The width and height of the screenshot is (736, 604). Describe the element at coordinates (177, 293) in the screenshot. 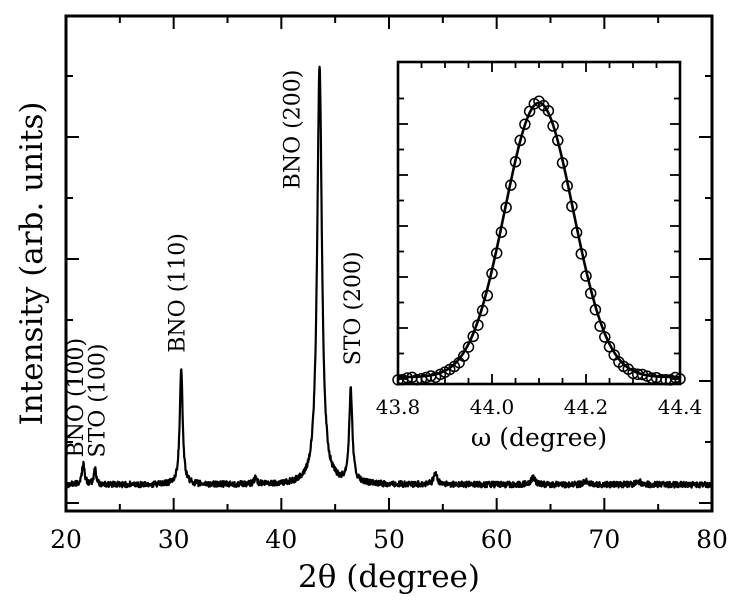

I see `peak-annotation: BNO (110)` at that location.